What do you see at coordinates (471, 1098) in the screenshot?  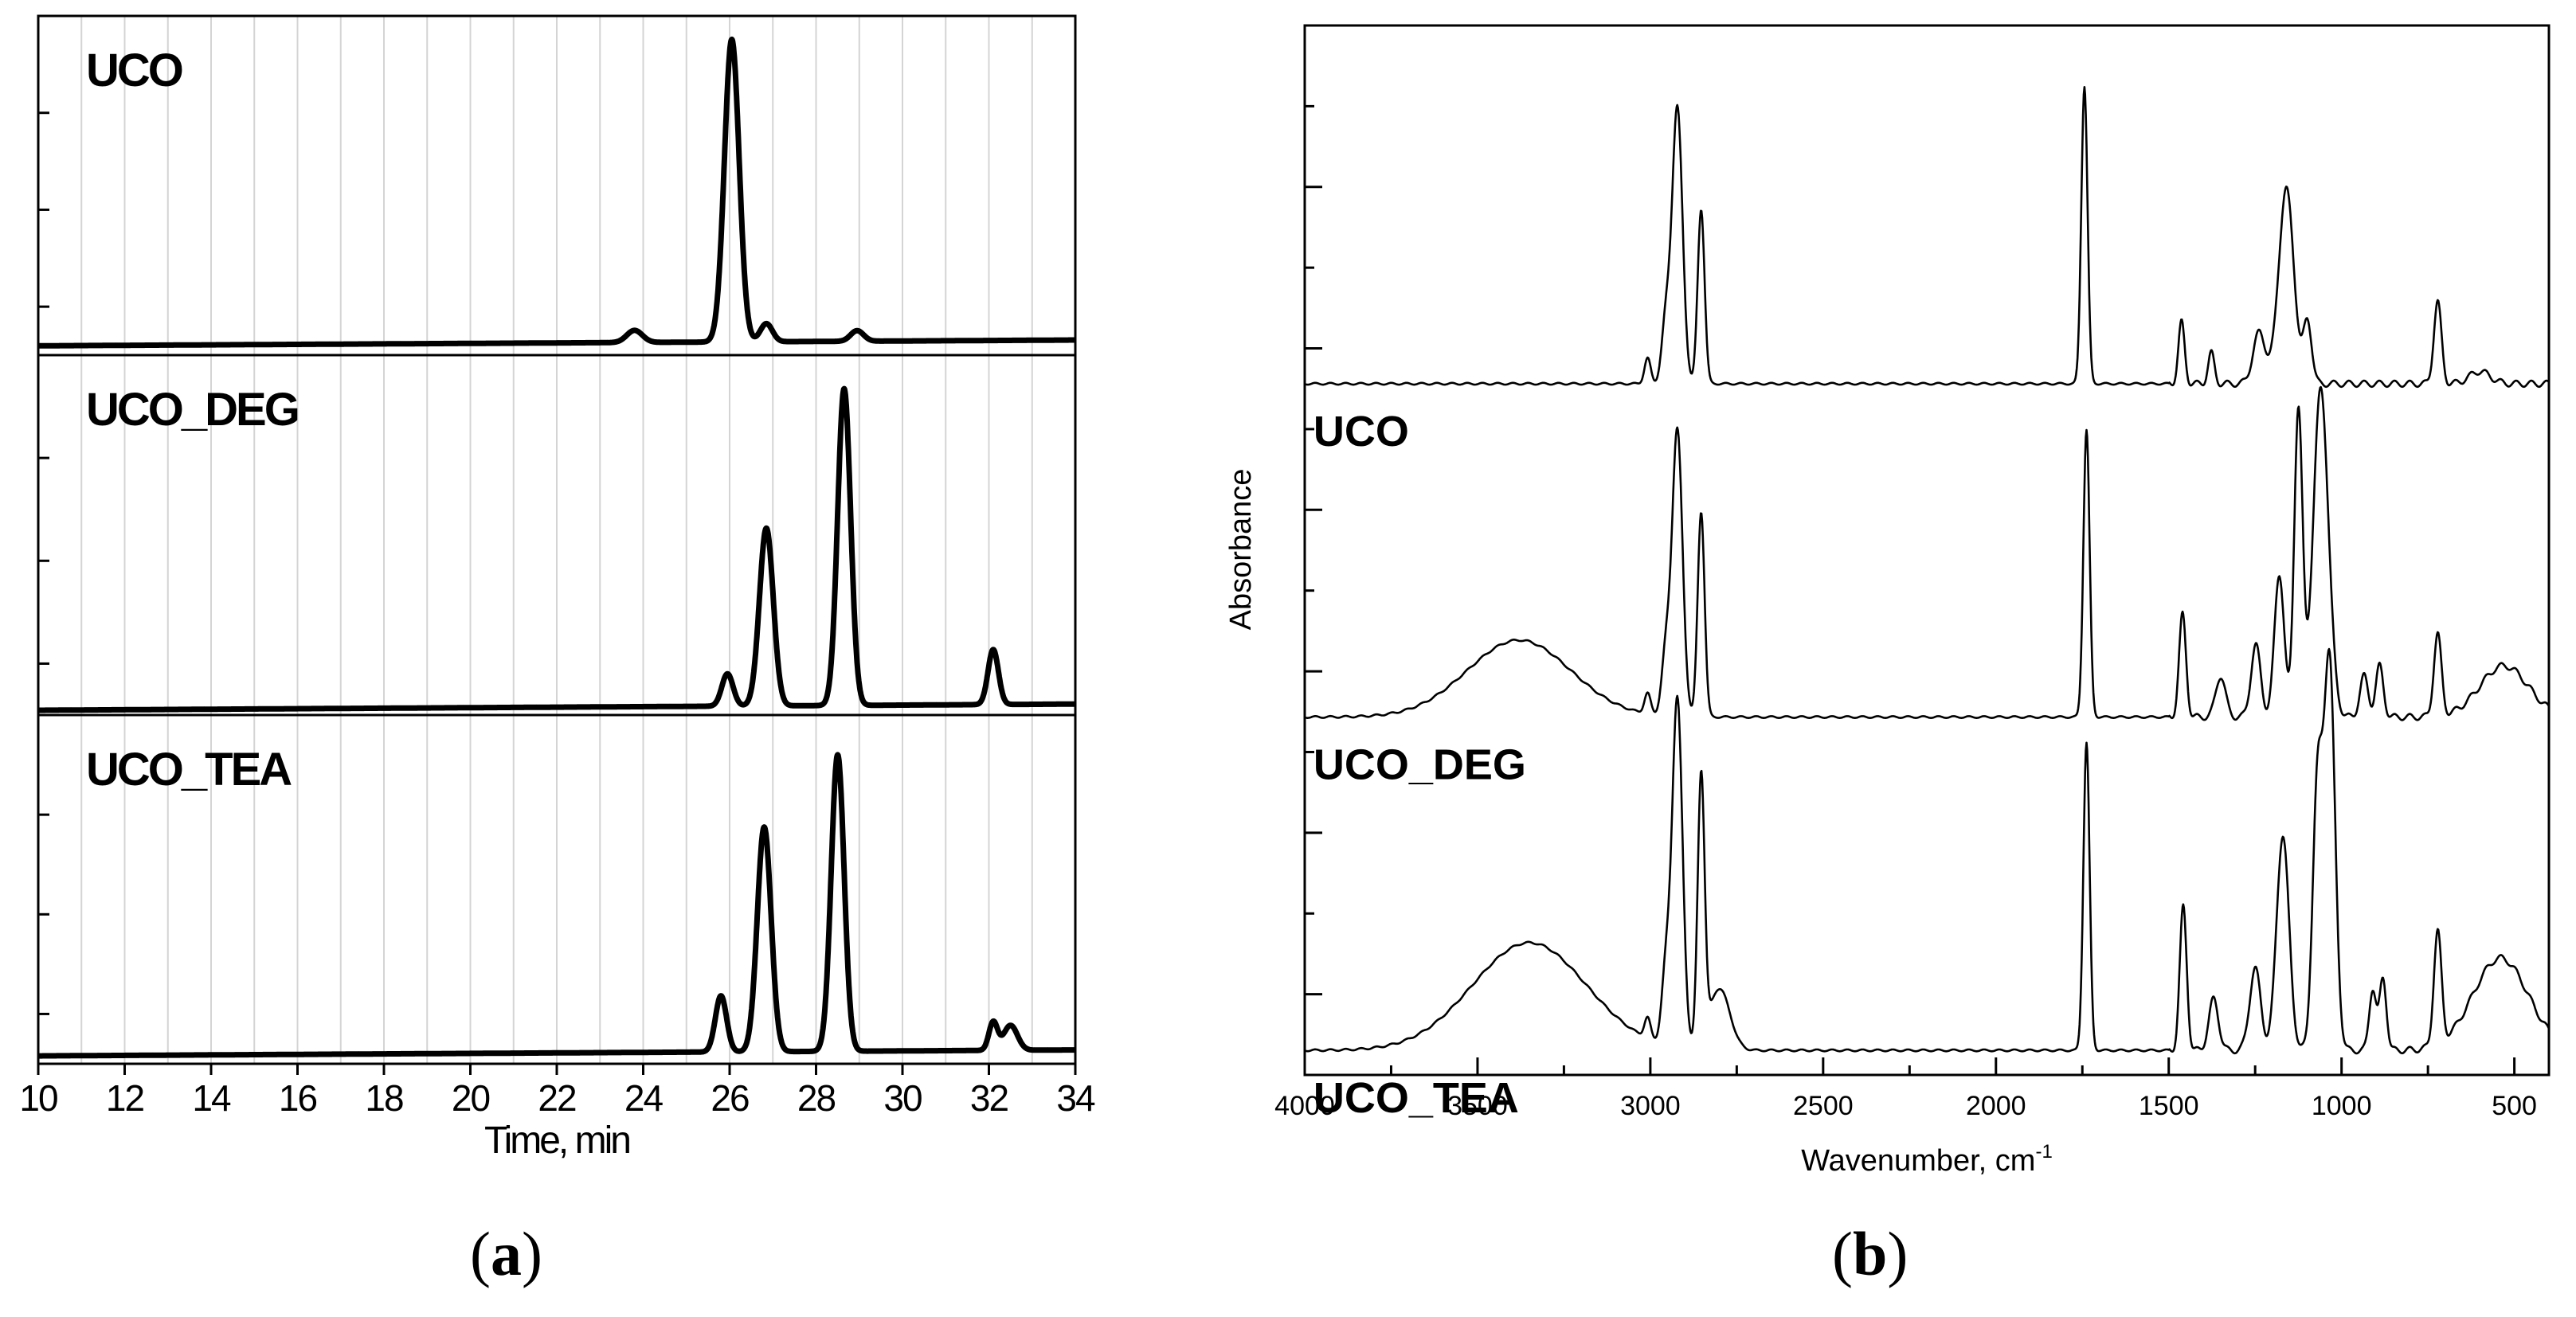 I see `x-tick-label: 20` at bounding box center [471, 1098].